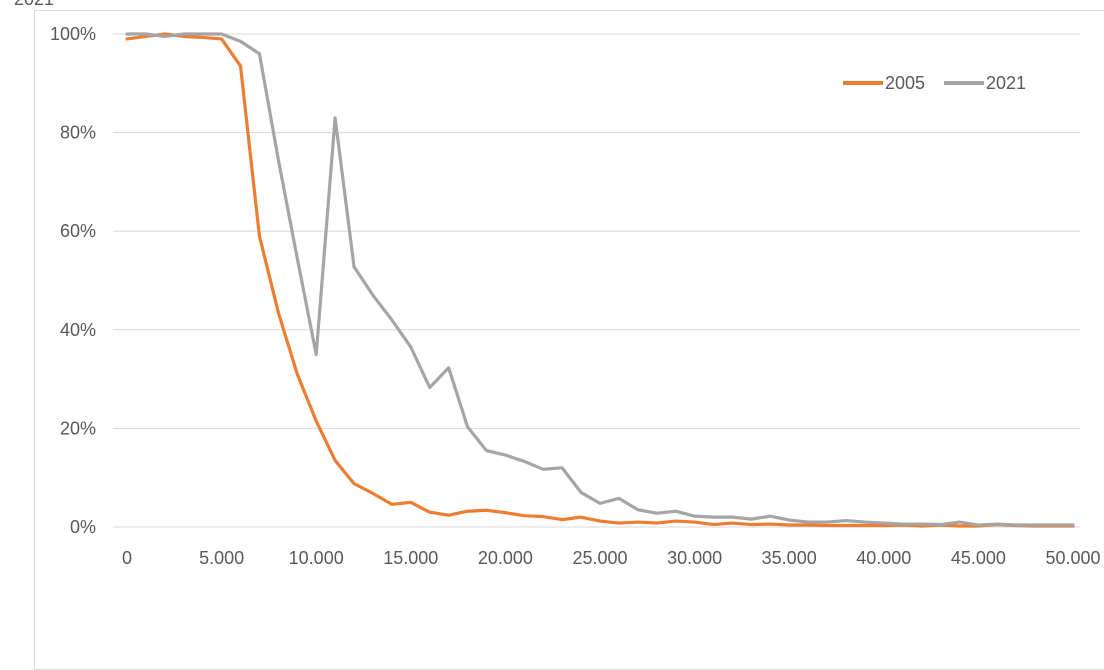 The height and width of the screenshot is (670, 1104). What do you see at coordinates (694, 558) in the screenshot?
I see `x-tick-label: 30.000` at bounding box center [694, 558].